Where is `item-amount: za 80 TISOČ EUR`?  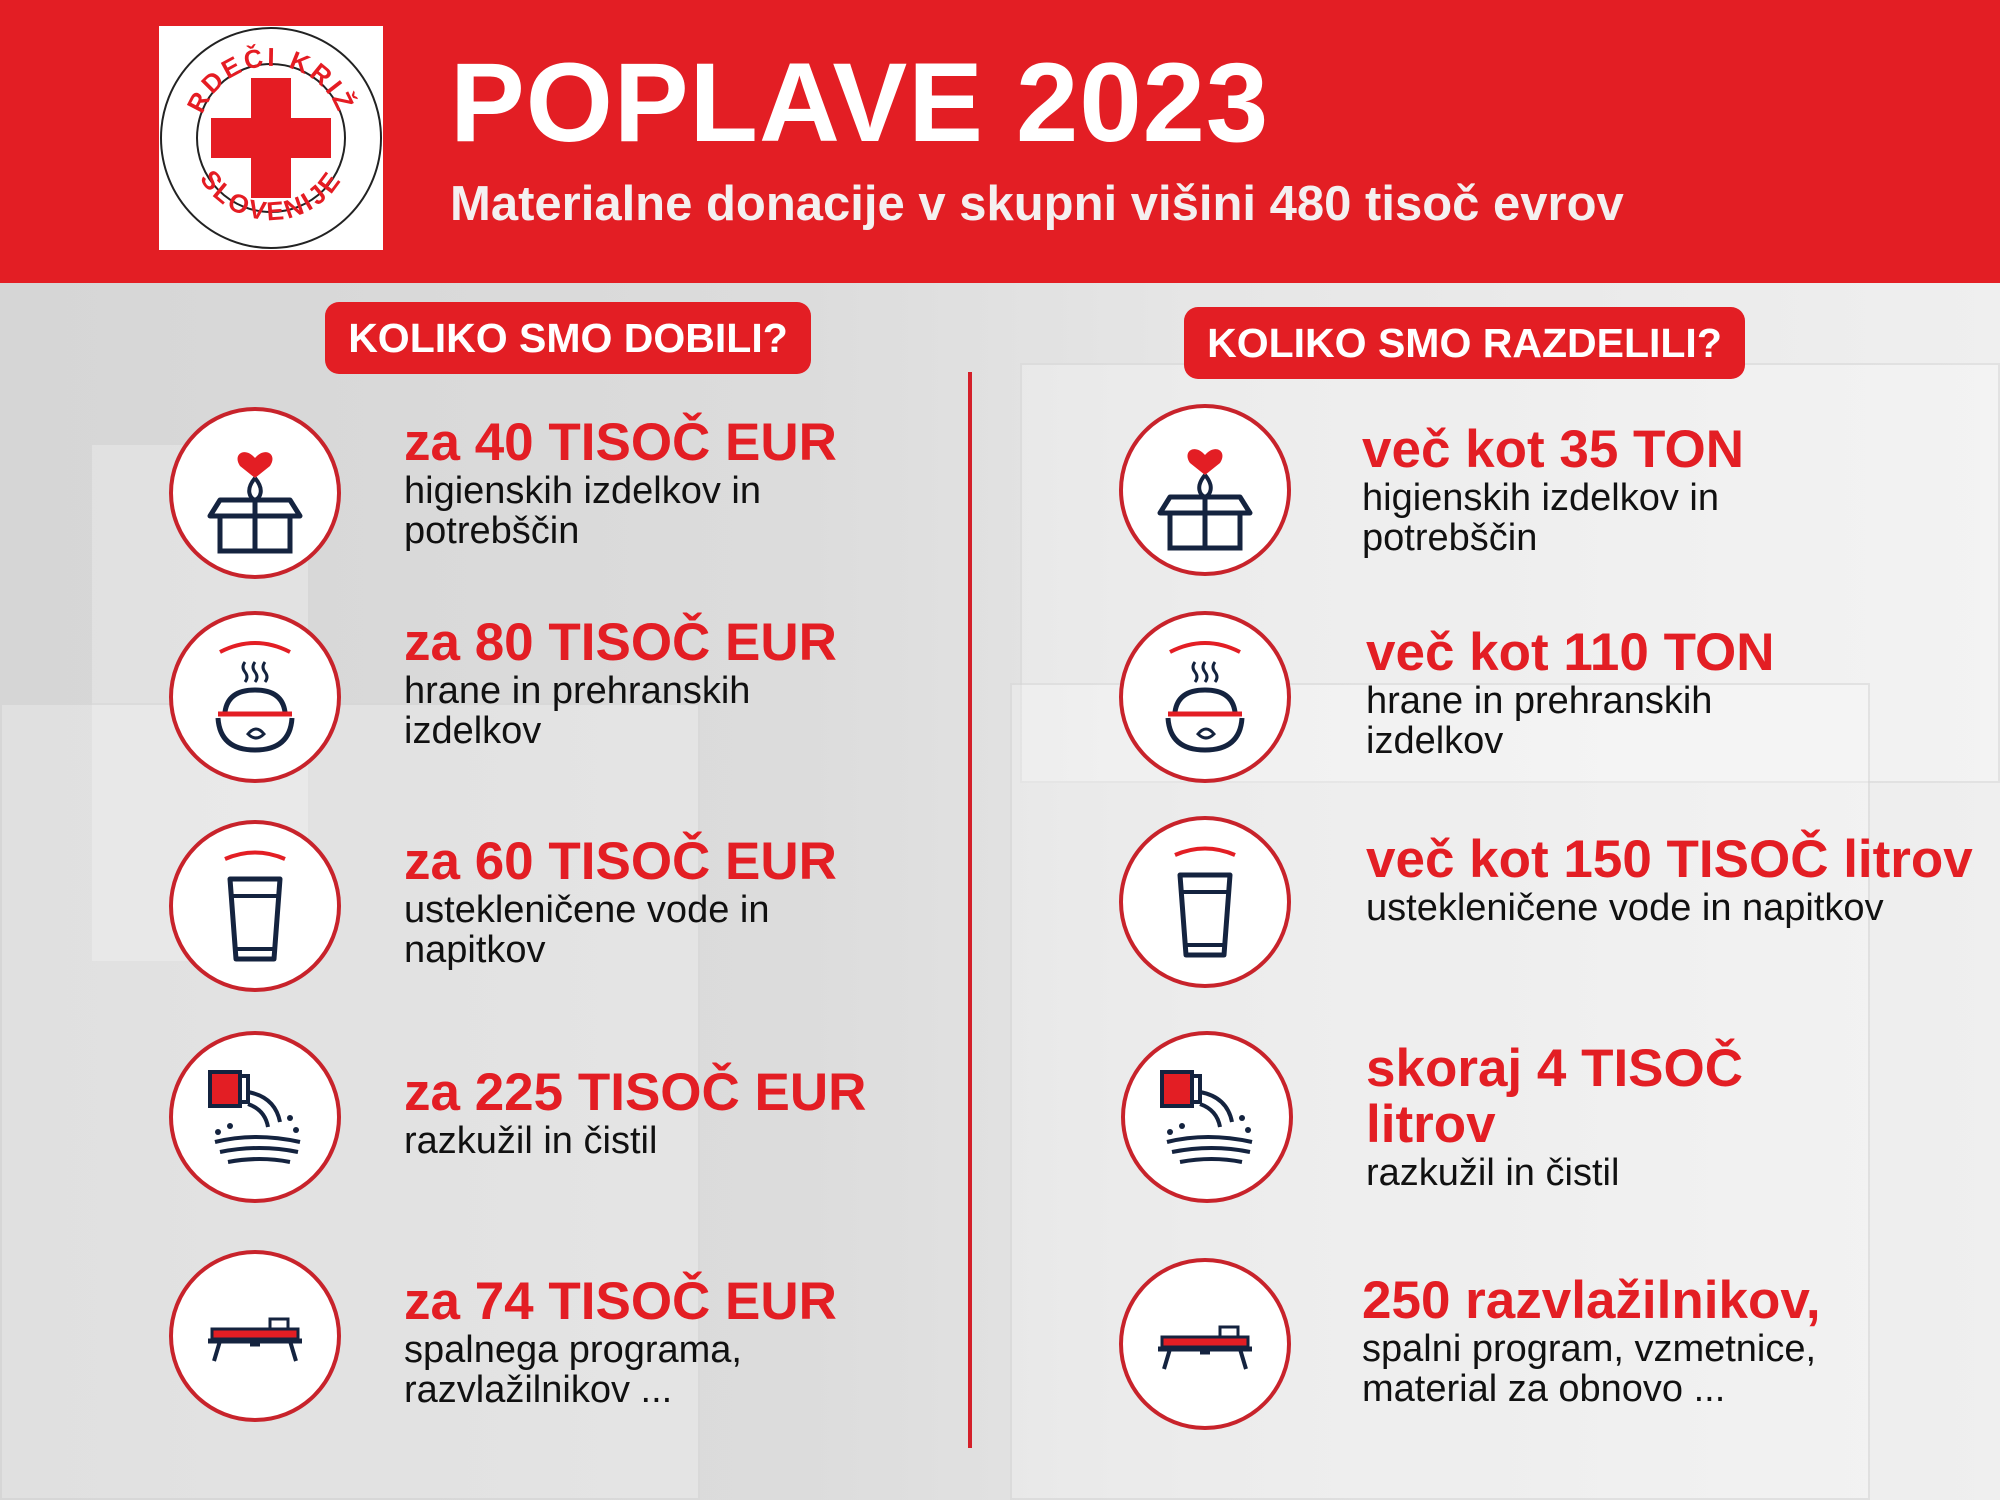
item-amount: za 80 TISOČ EUR is located at coordinates (620, 642).